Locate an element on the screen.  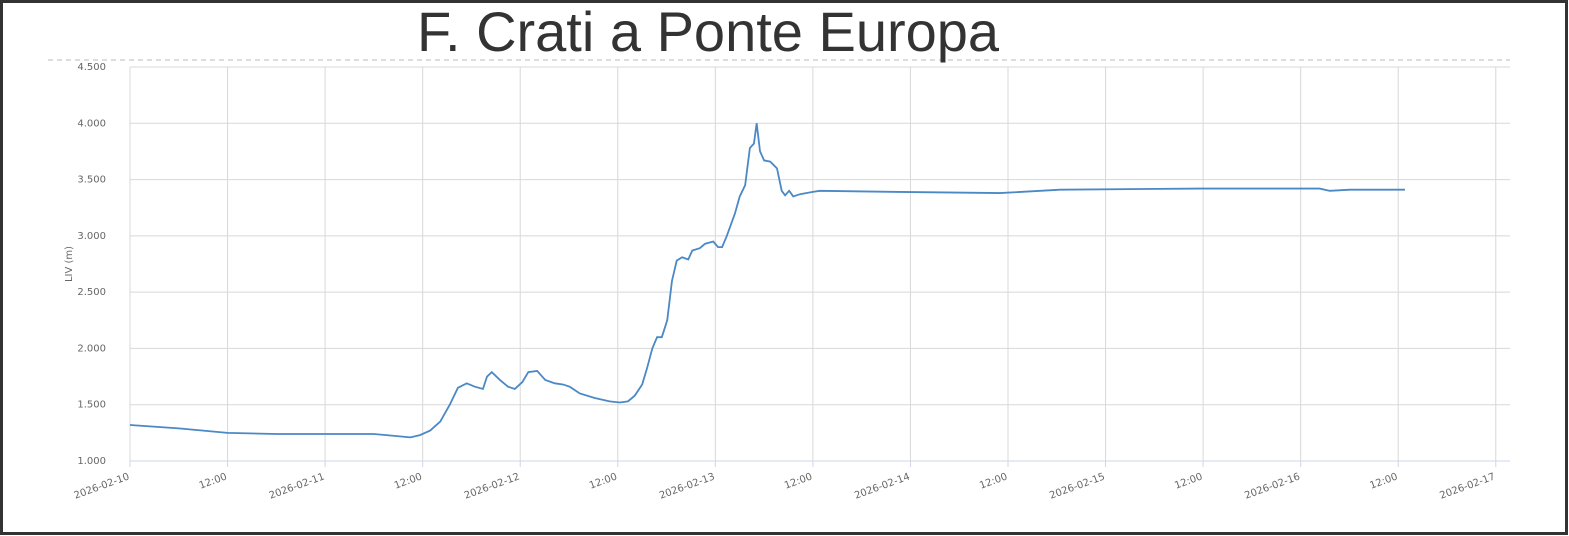
x-tick-label: 2026-02-16 is located at coordinates (1272, 486).